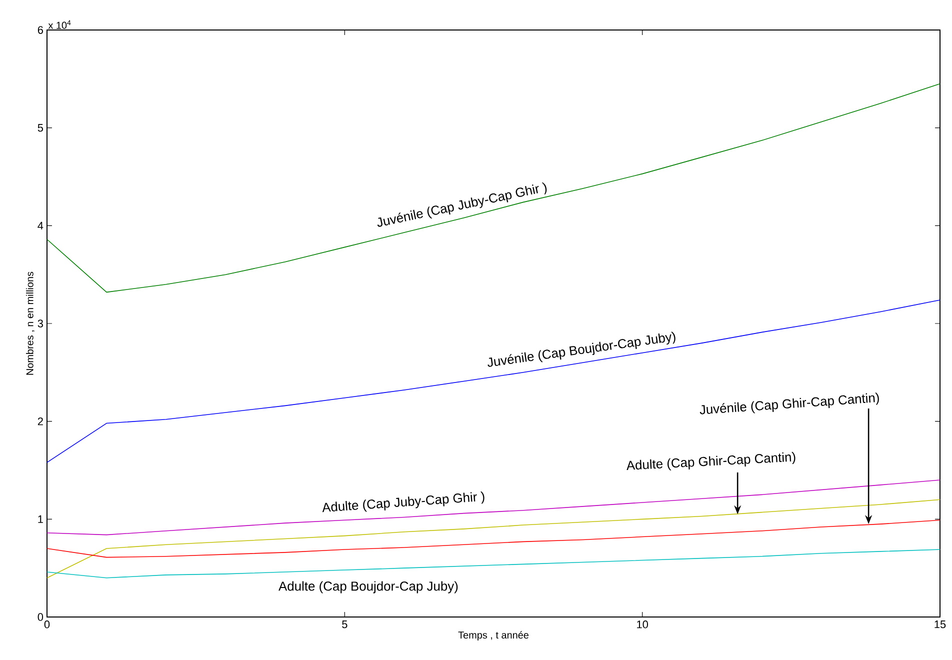  I want to click on x-axis-title: Temps , t année, so click(493, 636).